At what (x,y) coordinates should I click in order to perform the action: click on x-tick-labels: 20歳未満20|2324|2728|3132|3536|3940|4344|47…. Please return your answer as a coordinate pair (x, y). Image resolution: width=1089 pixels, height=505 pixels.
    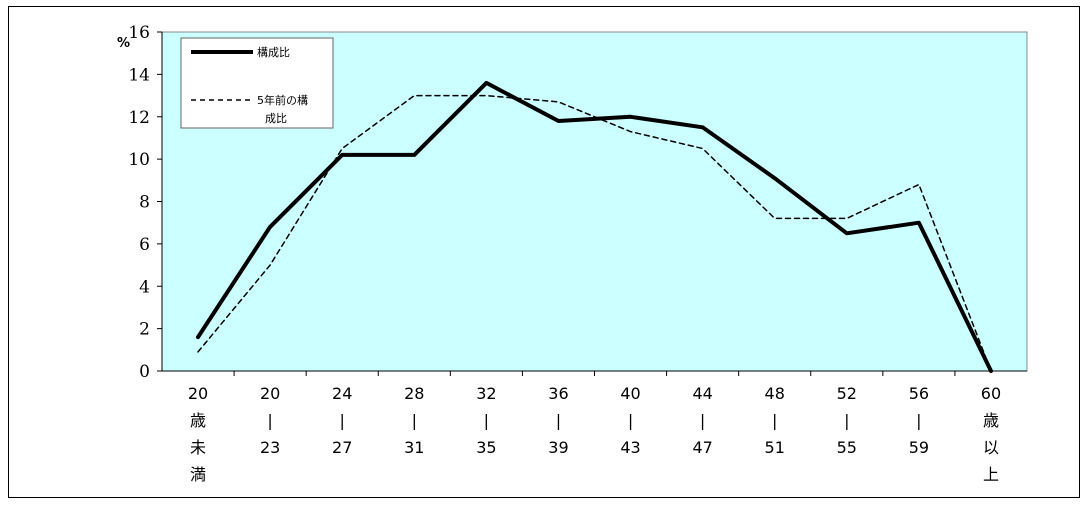
    Looking at the image, I should click on (594, 434).